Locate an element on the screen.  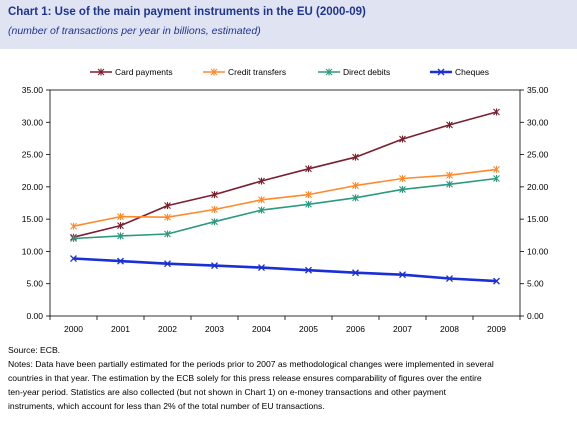
legend-item: Direct debits is located at coordinates (354, 72).